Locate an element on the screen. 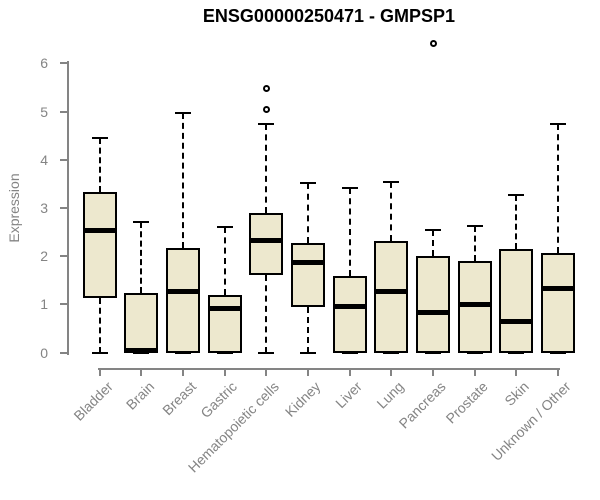  lower-whisker-cap-lung is located at coordinates (391, 352).